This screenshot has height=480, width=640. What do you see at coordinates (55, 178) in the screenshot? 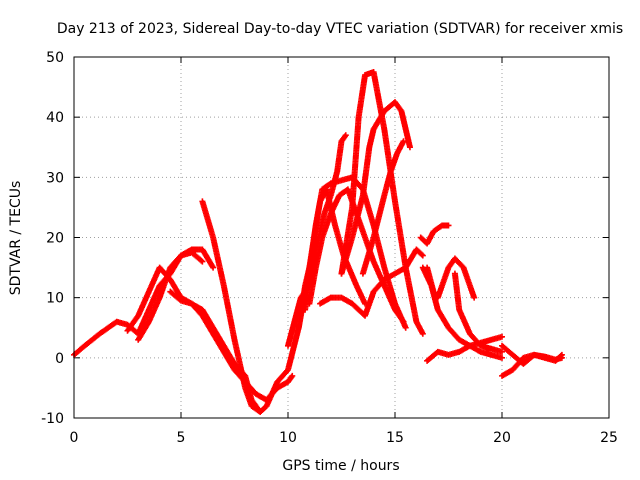
I see `y-tick-label: 30` at bounding box center [55, 178].